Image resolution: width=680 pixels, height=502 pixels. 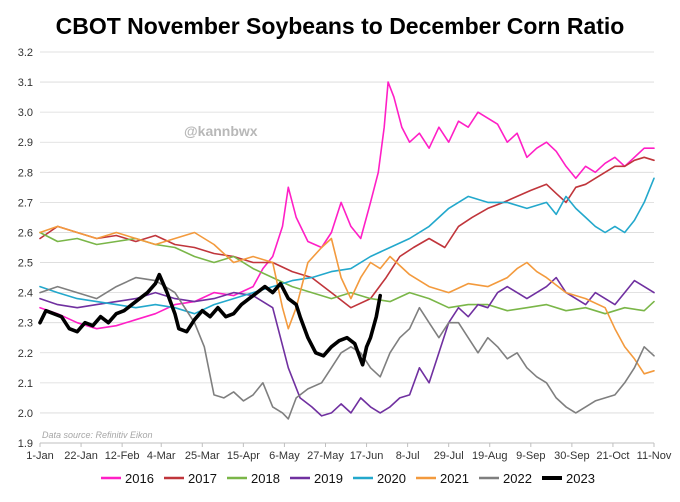 I want to click on legend: 2016 2017 2018 2019 2020 2021 2022 2023, so click(x=348, y=478).